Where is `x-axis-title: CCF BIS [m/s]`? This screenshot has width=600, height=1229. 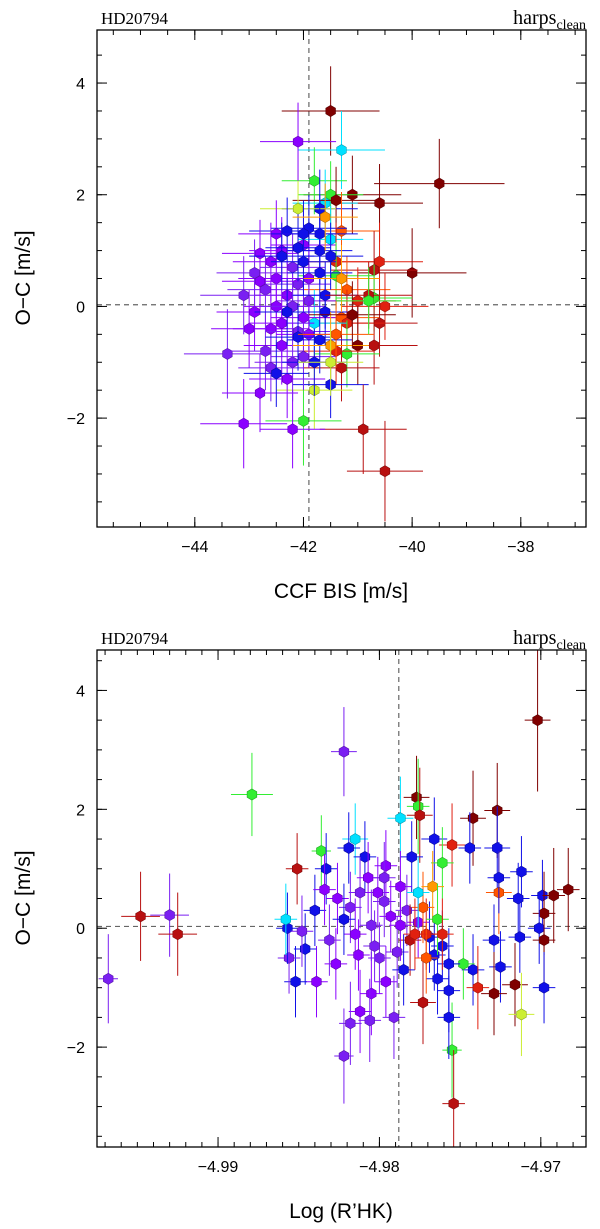 x-axis-title: CCF BIS [m/s] is located at coordinates (341, 591).